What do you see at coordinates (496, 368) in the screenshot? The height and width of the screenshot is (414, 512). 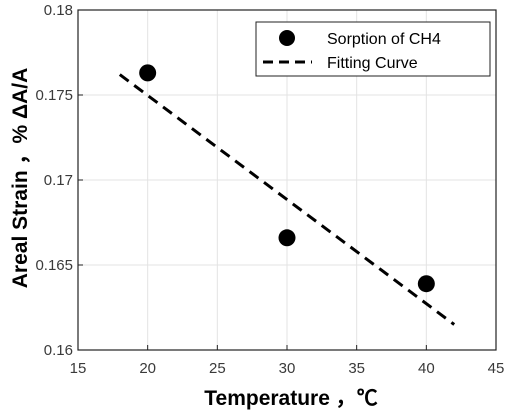 I see `x-tick-label: 45` at bounding box center [496, 368].